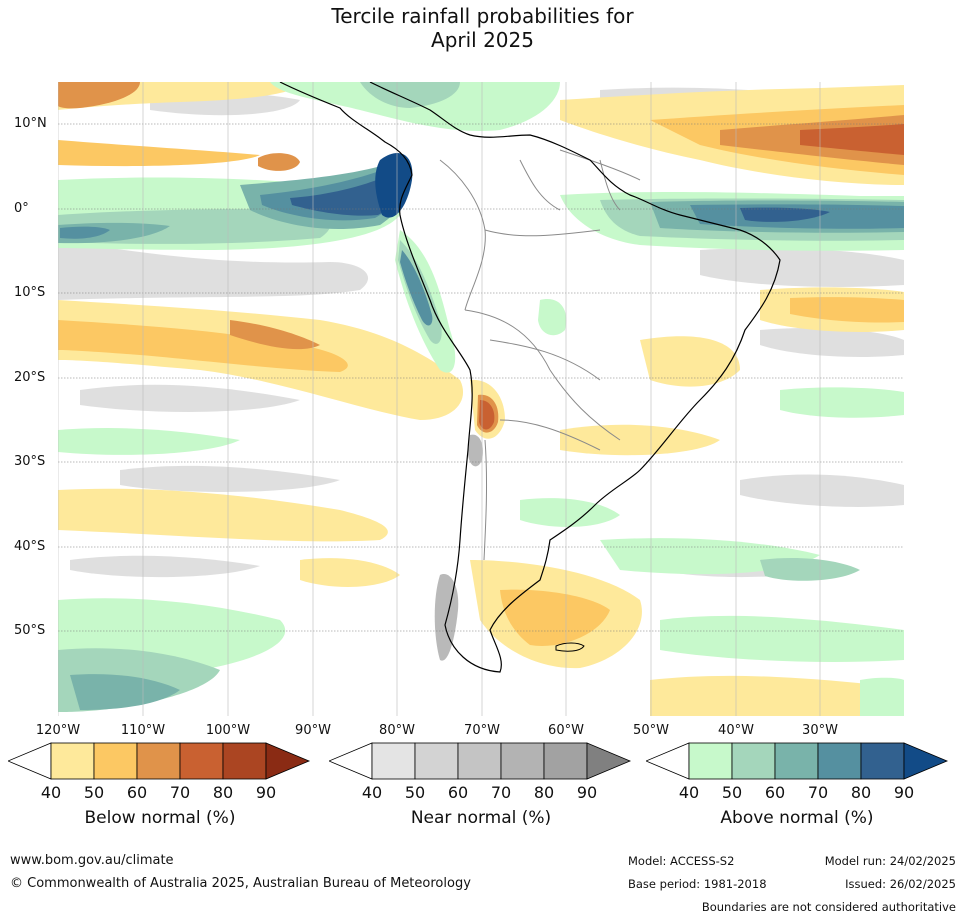 Image resolution: width=965 pixels, height=919 pixels. What do you see at coordinates (143, 730) in the screenshot?
I see `lon-label-110w: 110°W` at bounding box center [143, 730].